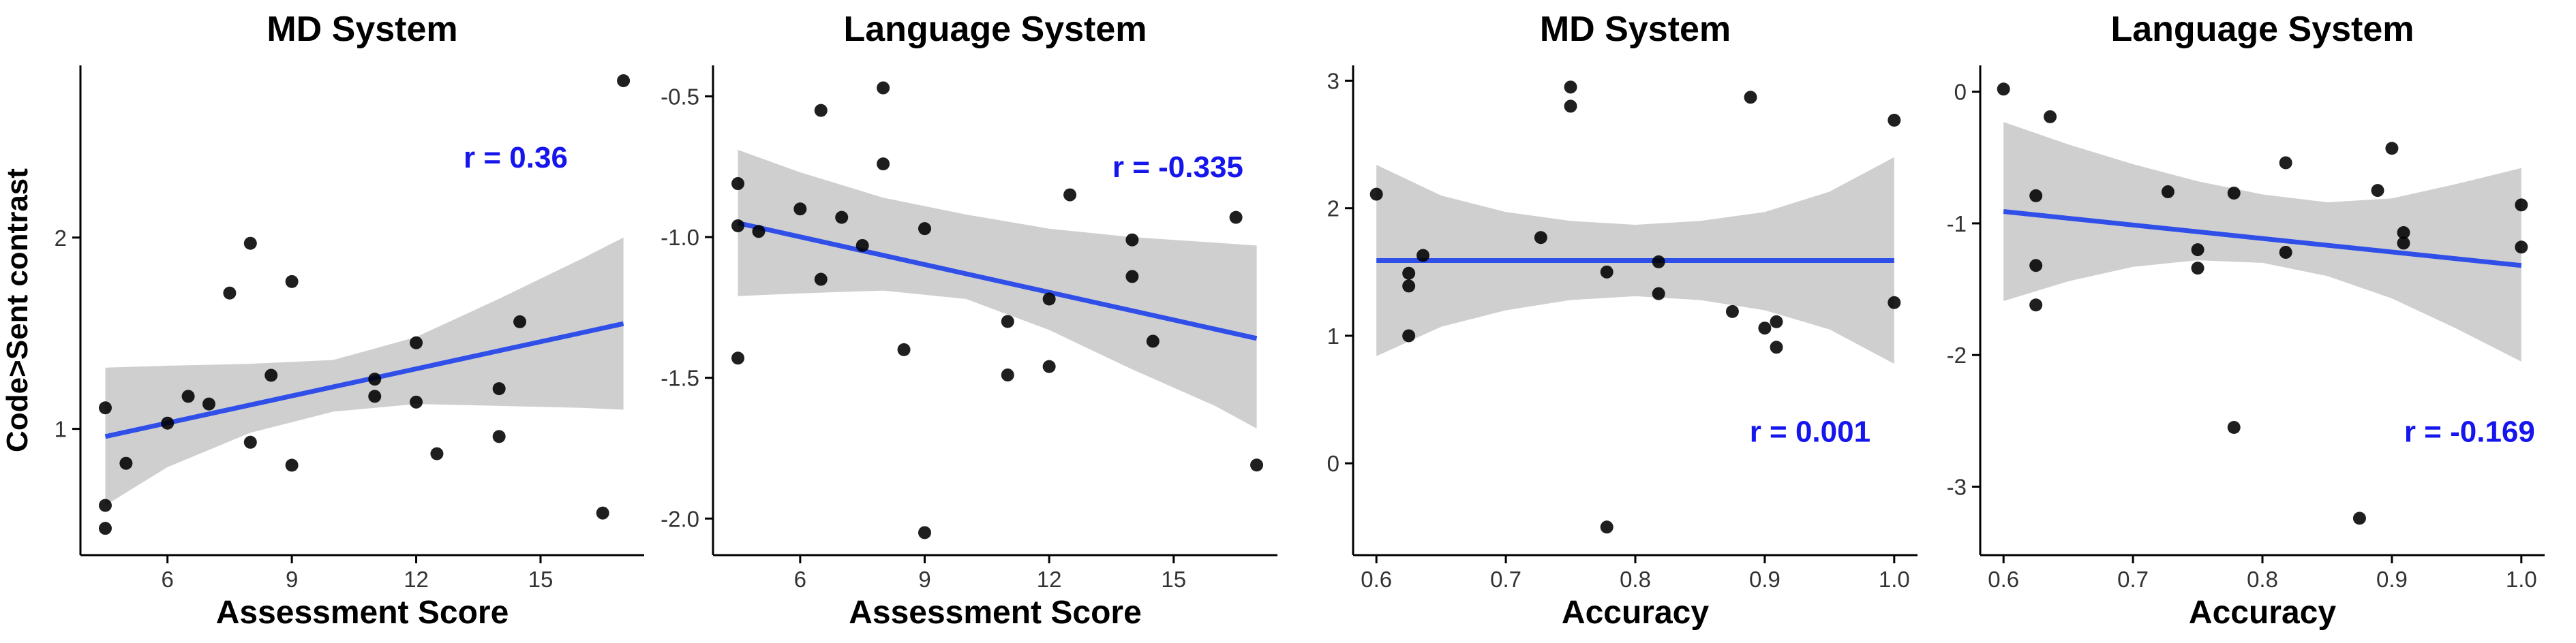 This screenshot has height=643, width=2576. Describe the element at coordinates (1957, 223) in the screenshot. I see `y-tick-label: -1` at that location.